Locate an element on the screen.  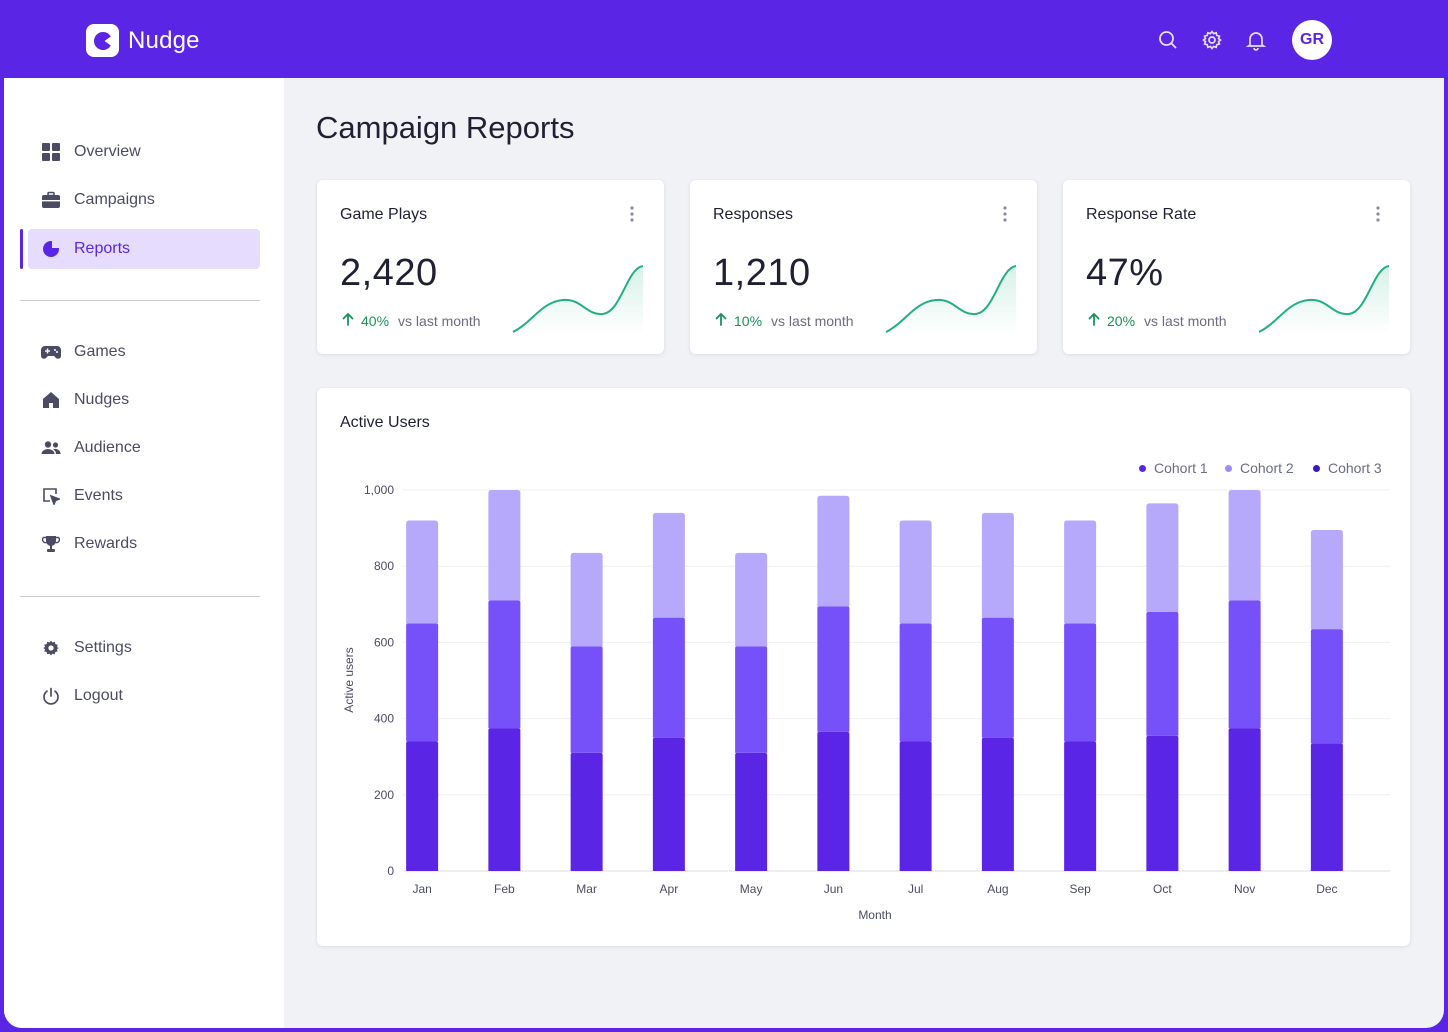
sidebar-item-label: Games is located at coordinates (100, 351).